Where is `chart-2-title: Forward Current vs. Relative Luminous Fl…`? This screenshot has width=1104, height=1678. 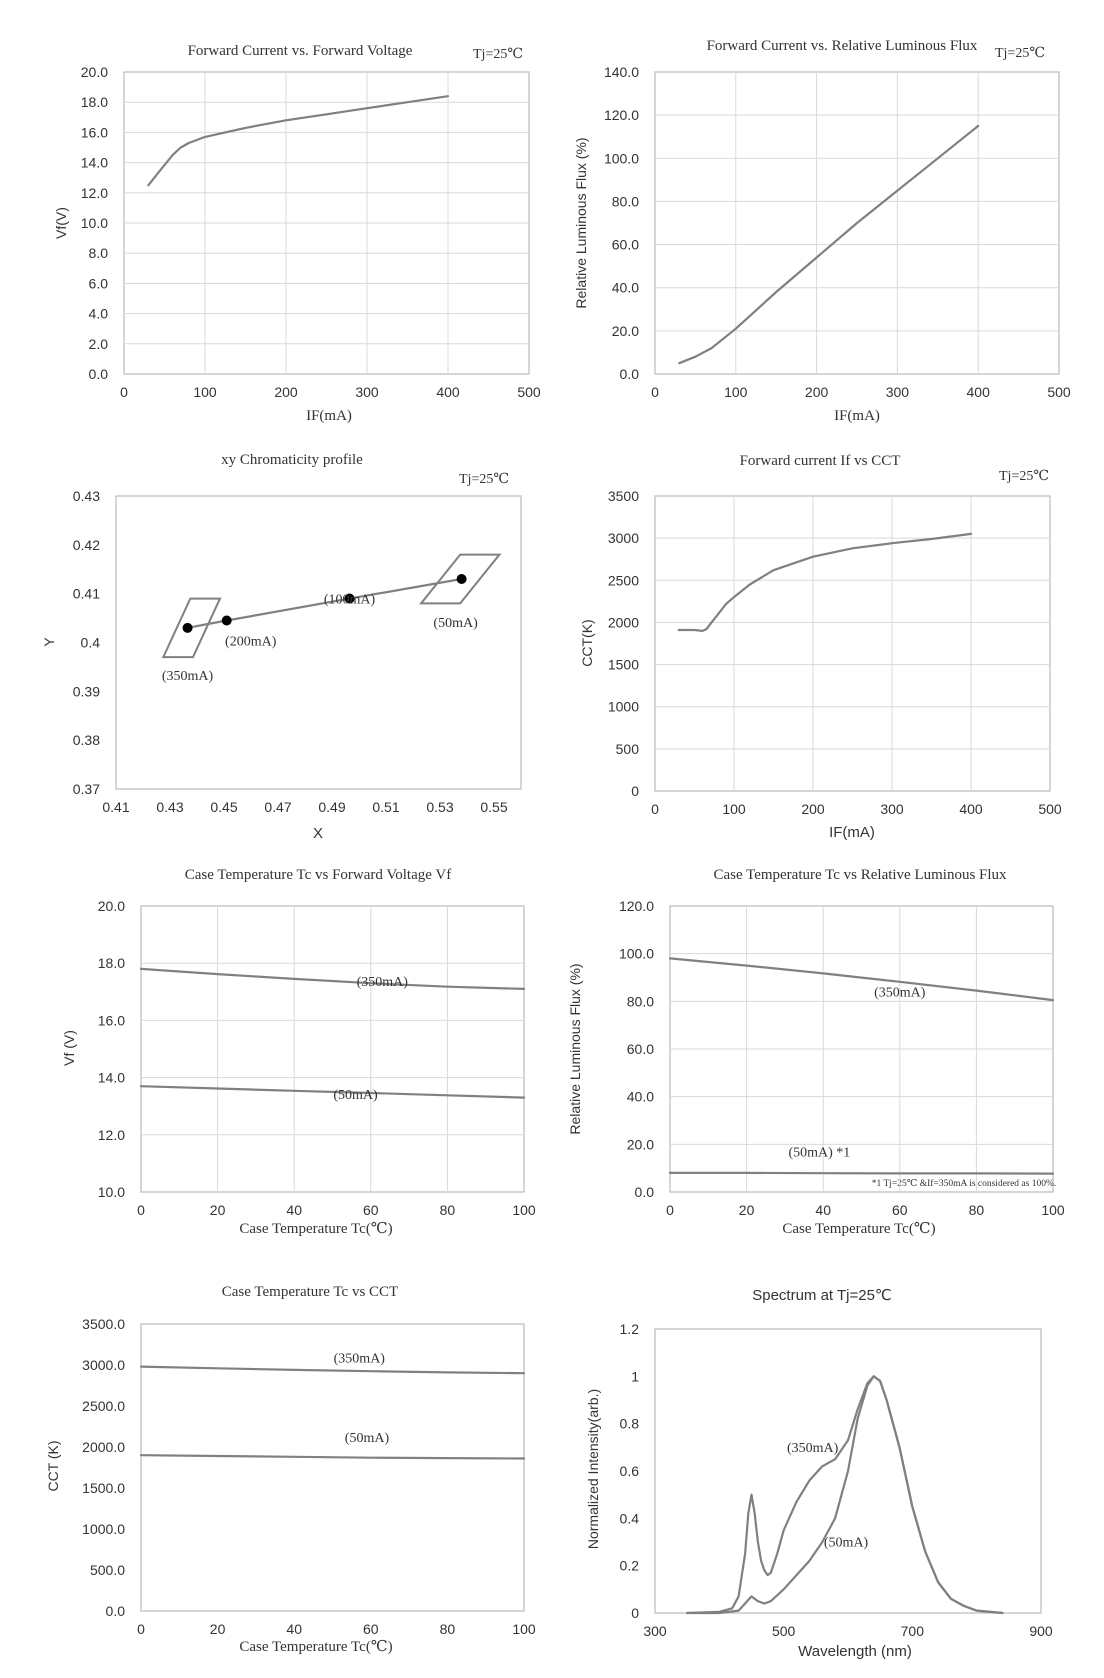 chart-2-title: Forward Current vs. Relative Luminous Fl… is located at coordinates (842, 46).